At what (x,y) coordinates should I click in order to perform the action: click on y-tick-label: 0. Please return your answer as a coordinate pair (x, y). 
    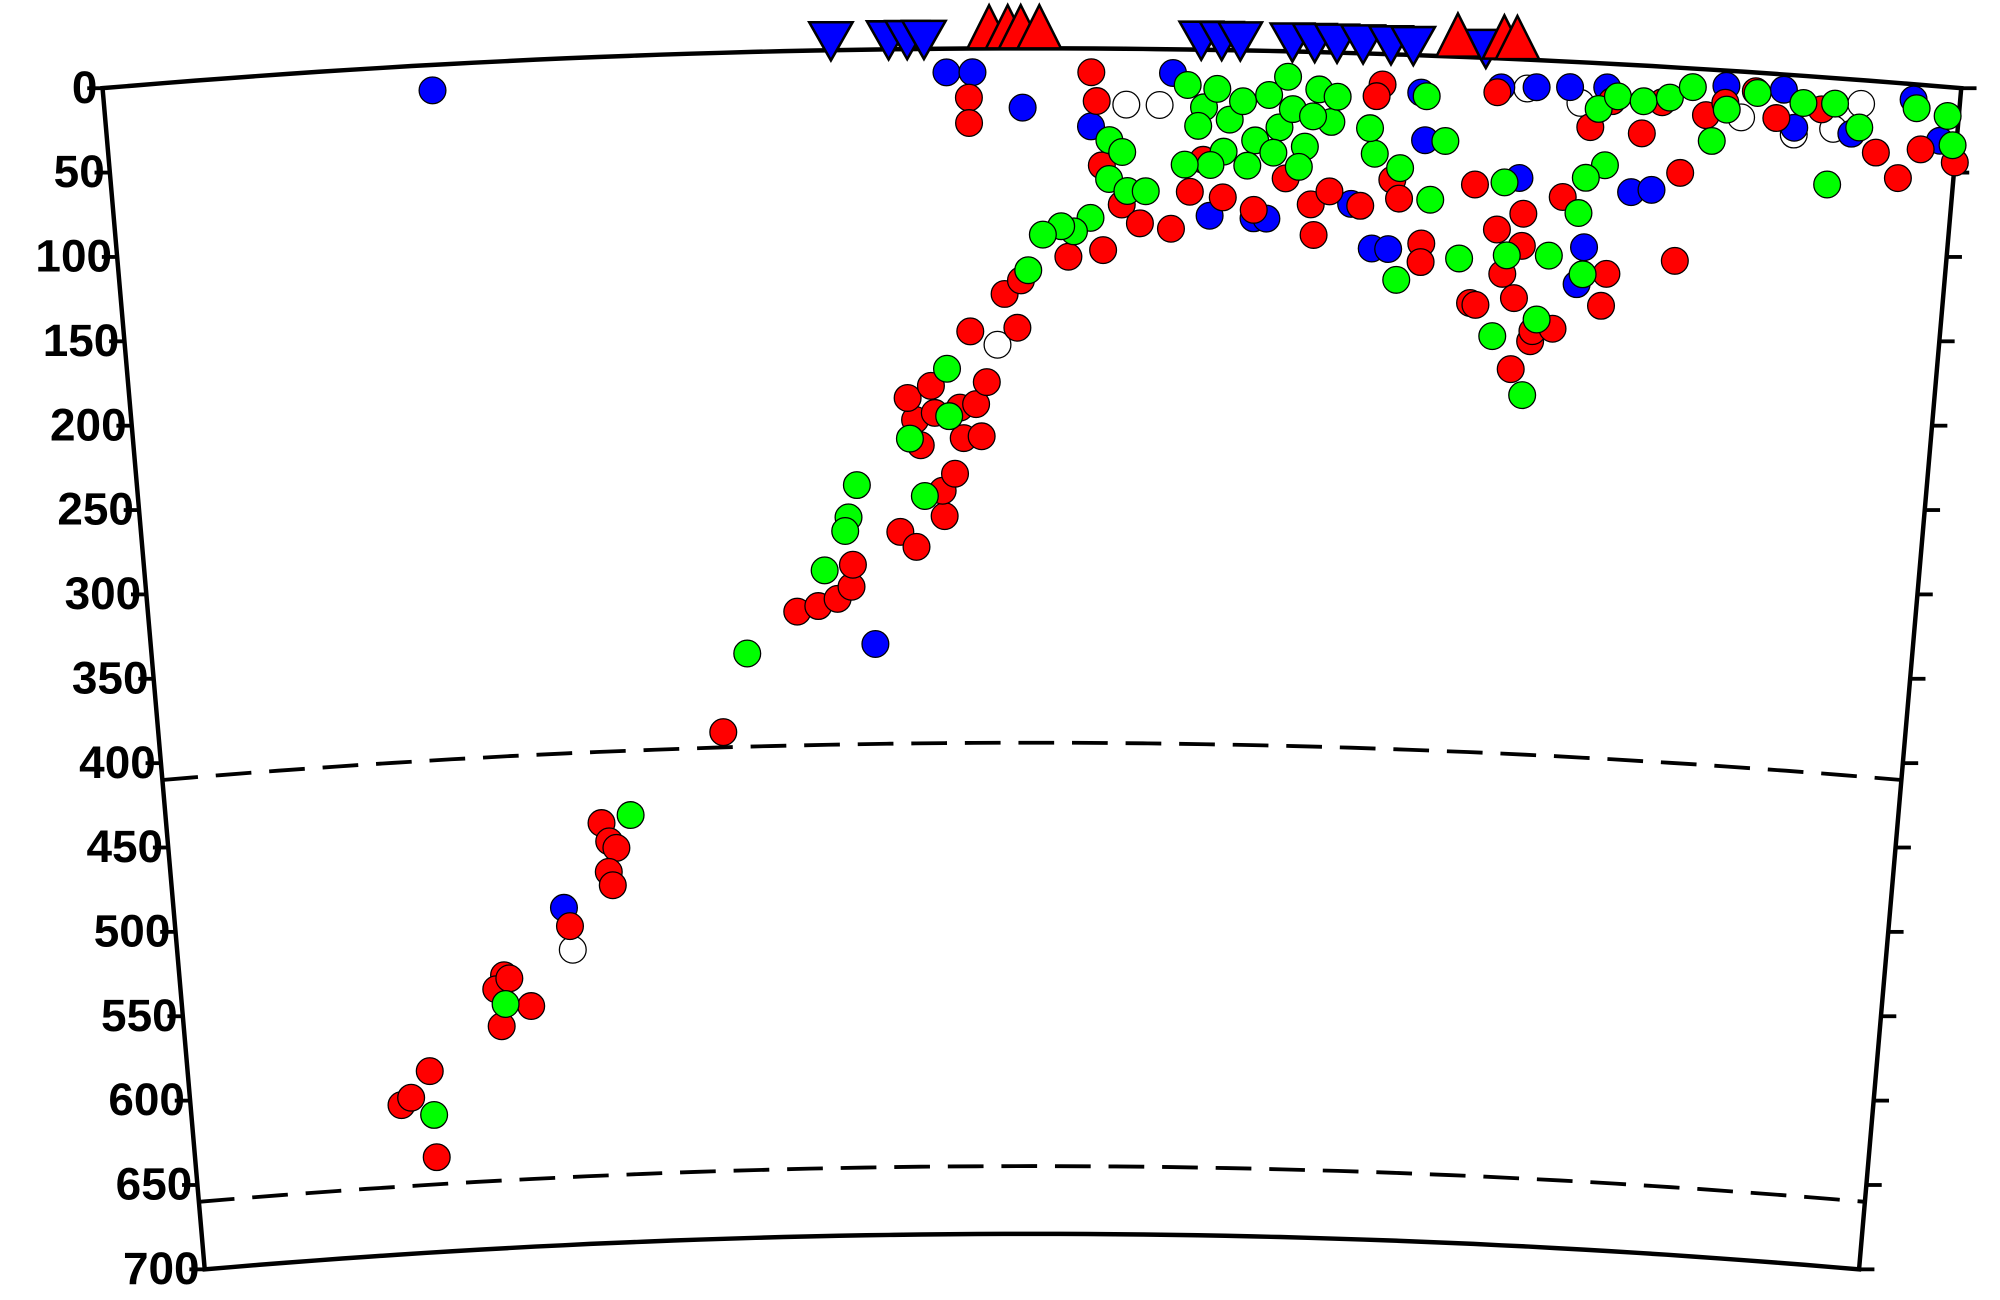
    Looking at the image, I should click on (85, 87).